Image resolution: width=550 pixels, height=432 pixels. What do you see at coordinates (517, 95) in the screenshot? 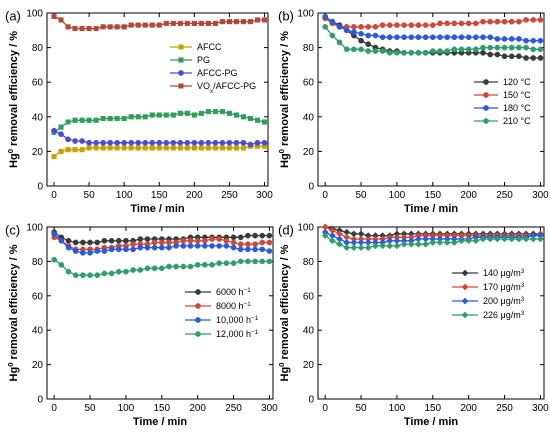
I see `legend-label: 150 °C` at bounding box center [517, 95].